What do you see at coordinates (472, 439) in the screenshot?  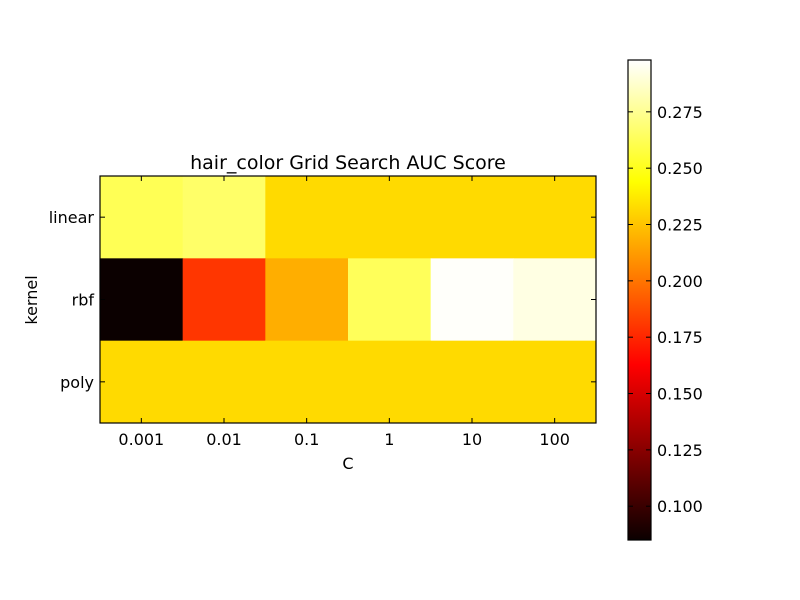 I see `x-tick-label: 10` at bounding box center [472, 439].